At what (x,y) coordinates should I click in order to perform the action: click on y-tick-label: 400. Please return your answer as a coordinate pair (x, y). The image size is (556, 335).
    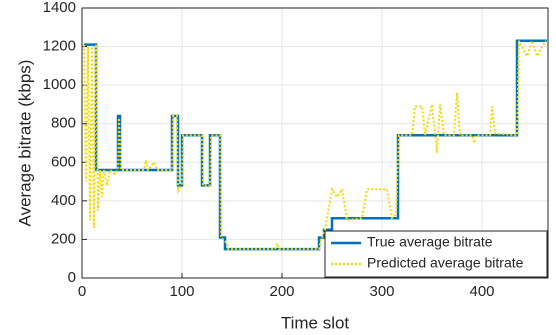
    Looking at the image, I should click on (63, 200).